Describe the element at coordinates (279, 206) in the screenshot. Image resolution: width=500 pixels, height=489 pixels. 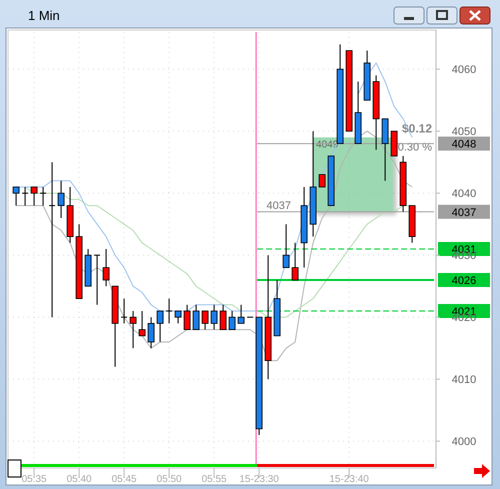
I see `annotation: 4037` at that location.